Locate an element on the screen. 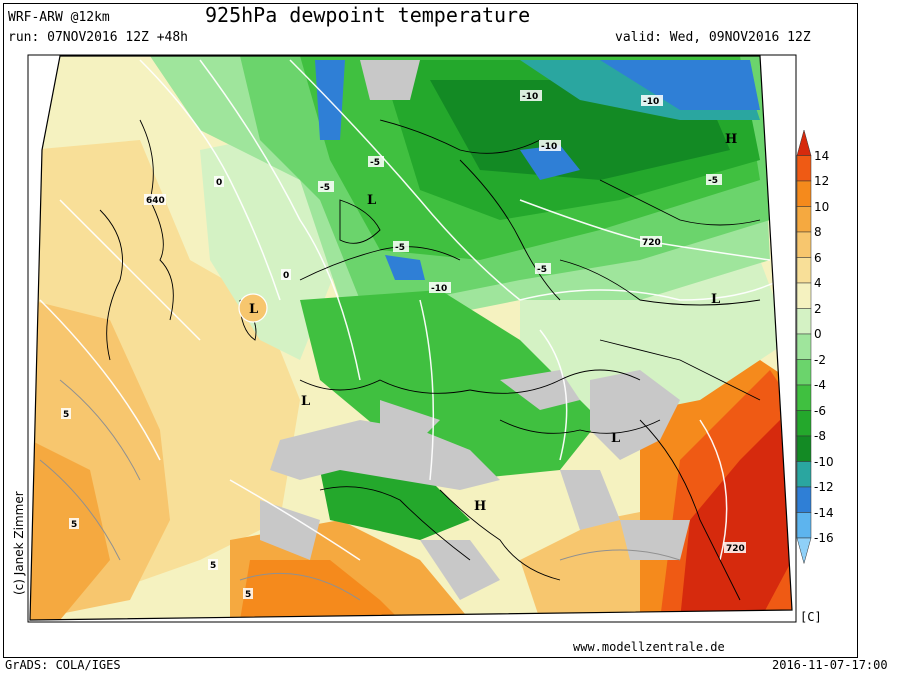 The height and width of the screenshot is (675, 900). colorbar-tick-label: 10 is located at coordinates (822, 206).